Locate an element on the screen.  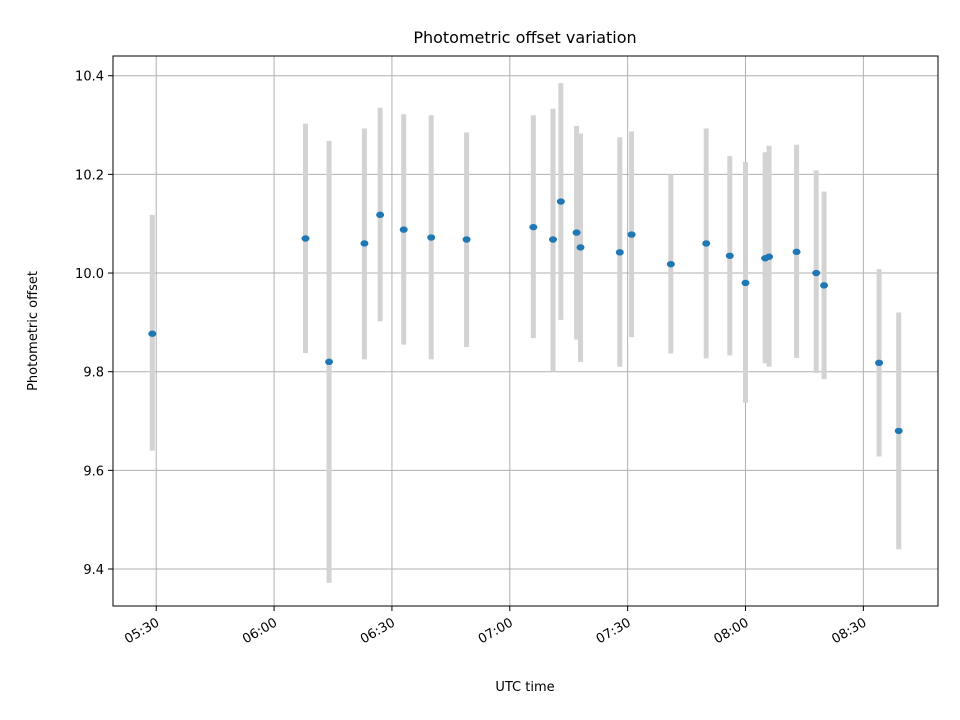
y-tick-label: 9.8 is located at coordinates (93, 373).